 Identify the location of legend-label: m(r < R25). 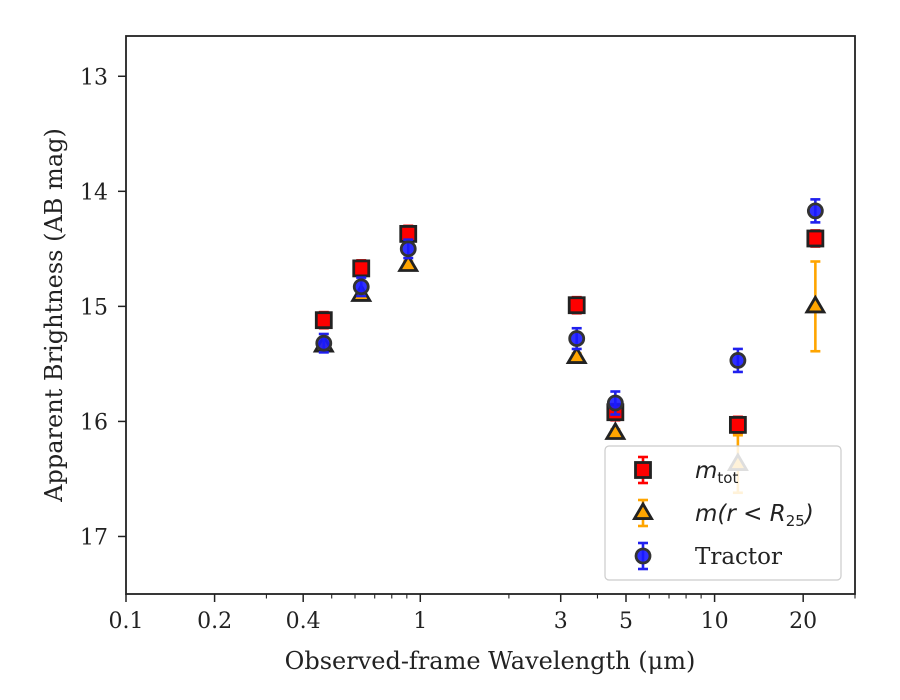
(754, 515).